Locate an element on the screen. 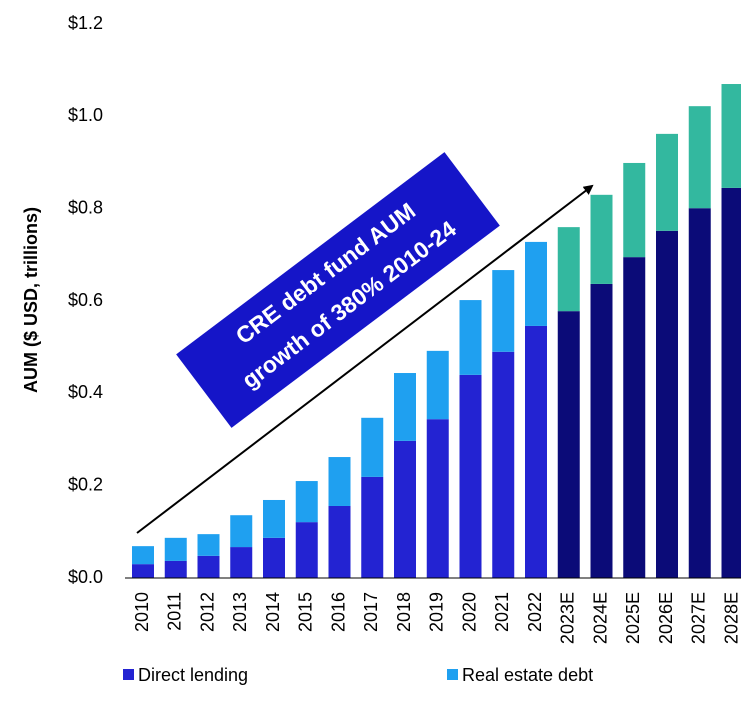 This screenshot has height=714, width=741. x-tick-label: 2022 is located at coordinates (535, 612).